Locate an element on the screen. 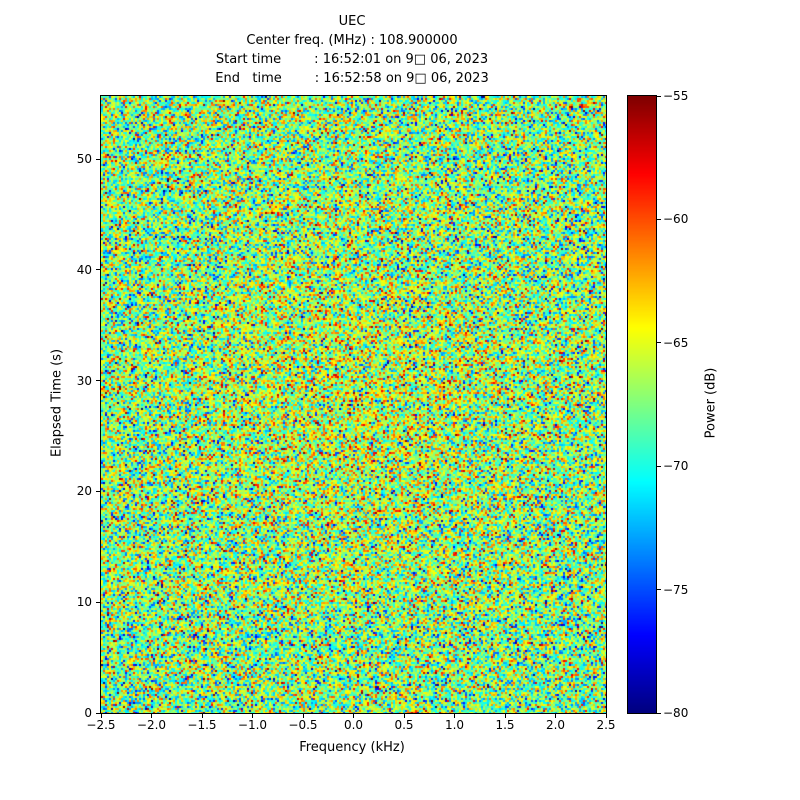  y-tick-label: 30 is located at coordinates (84, 380).